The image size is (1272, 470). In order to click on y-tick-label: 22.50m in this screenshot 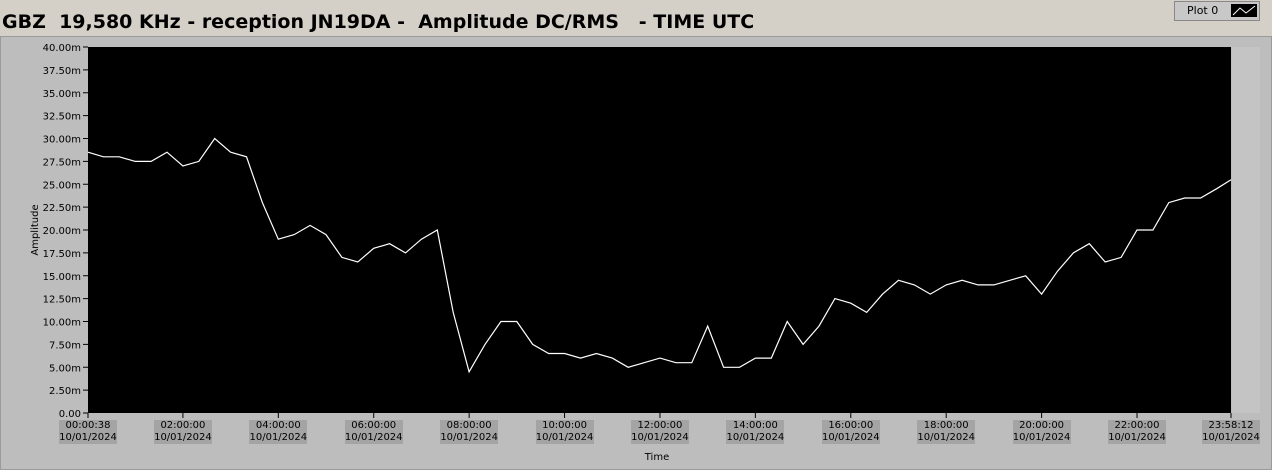, I will do `click(62, 208)`.